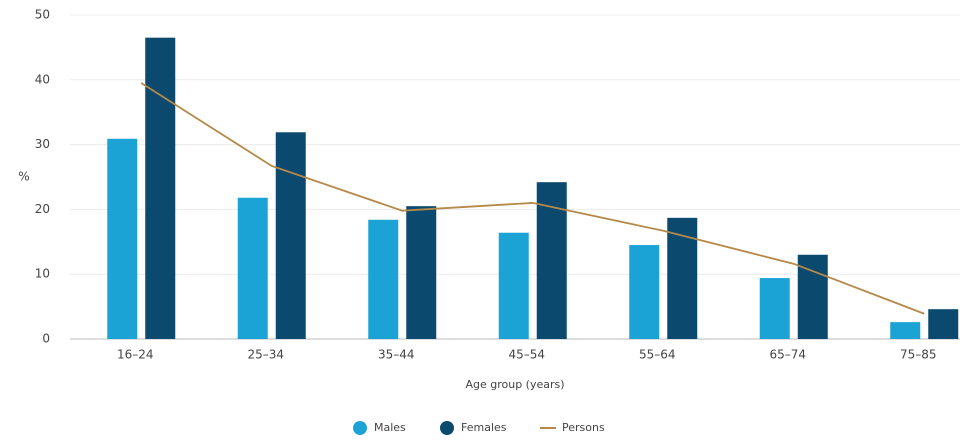 This screenshot has height=440, width=972. What do you see at coordinates (135, 355) in the screenshot?
I see `x-tick-label: 16–24` at bounding box center [135, 355].